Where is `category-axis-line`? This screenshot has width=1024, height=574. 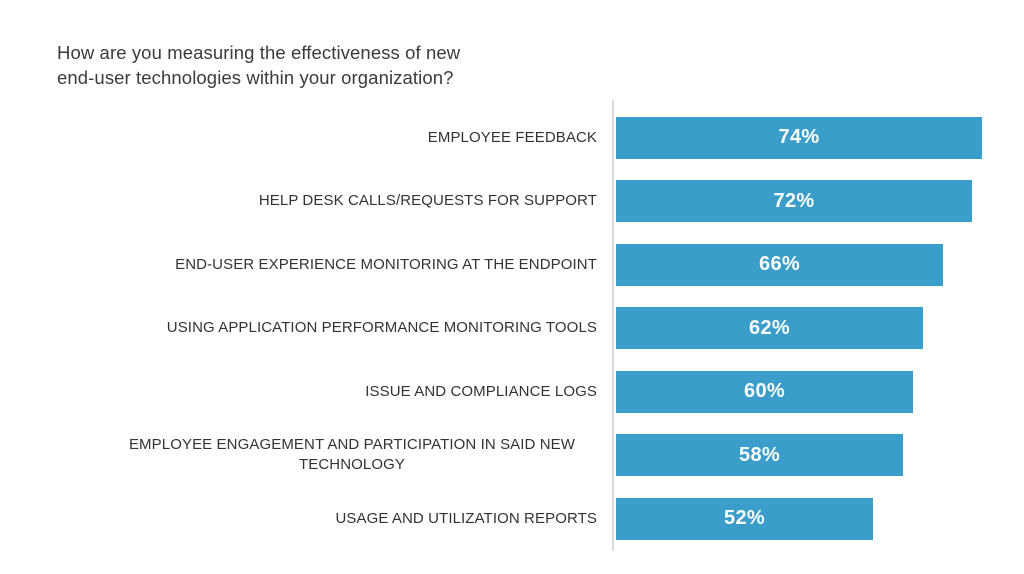 category-axis-line is located at coordinates (613, 325).